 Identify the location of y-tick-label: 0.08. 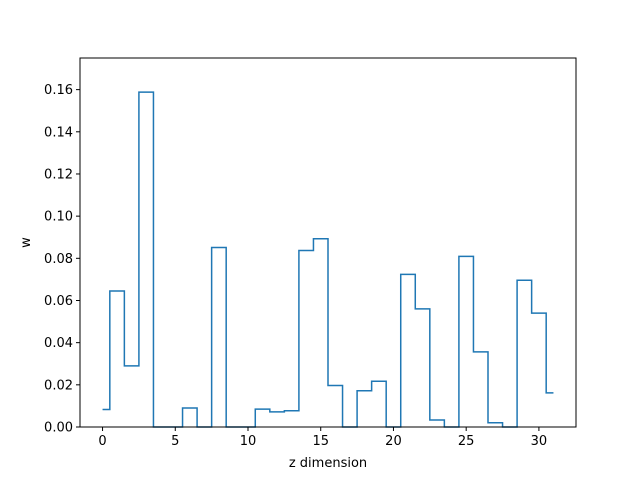
(58, 259).